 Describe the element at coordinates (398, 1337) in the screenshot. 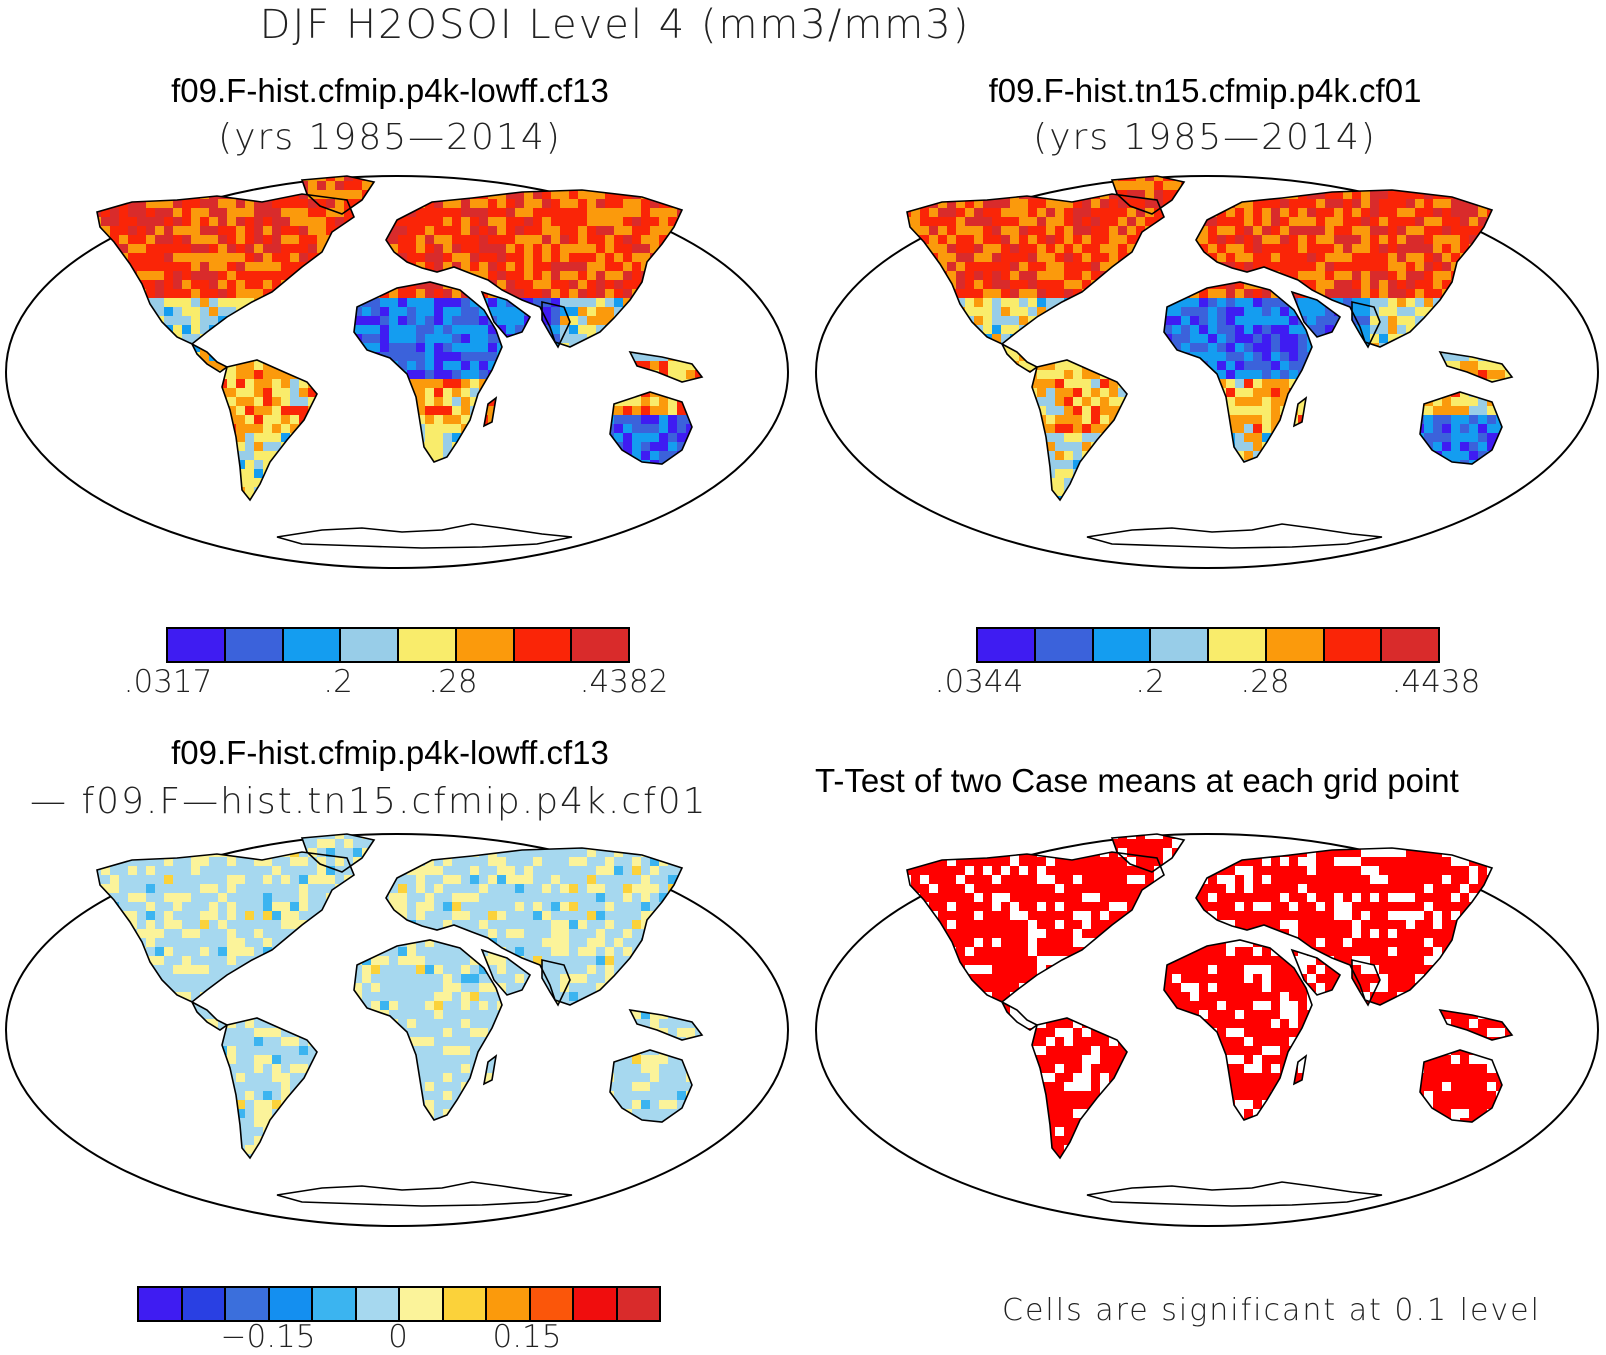

I see `colorbar-tick: 0` at that location.